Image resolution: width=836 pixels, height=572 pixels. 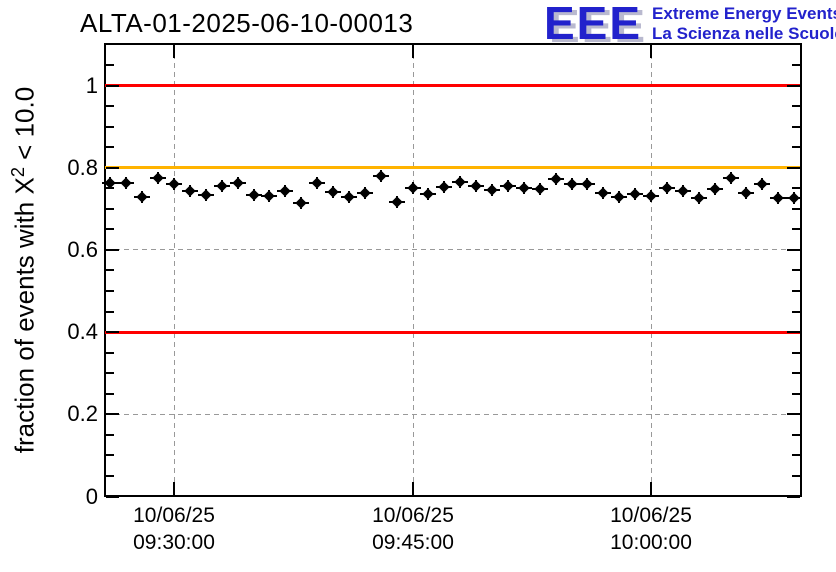 I want to click on eee-logo-acronym: EEE, so click(x=593, y=24).